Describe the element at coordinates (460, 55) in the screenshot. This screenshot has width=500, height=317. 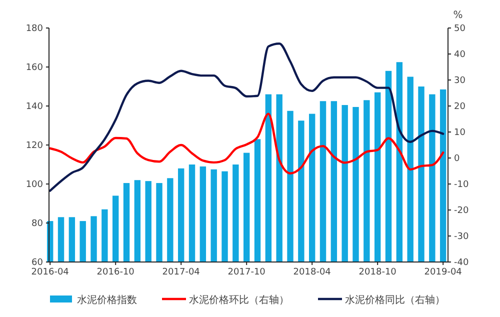
I see `y2-tick-label: 40` at that location.